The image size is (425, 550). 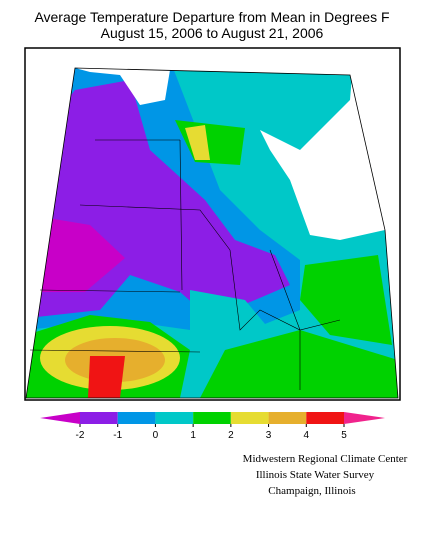 I want to click on color-legend: -2 -1 0 1 2 3 4 5, so click(x=212, y=426).